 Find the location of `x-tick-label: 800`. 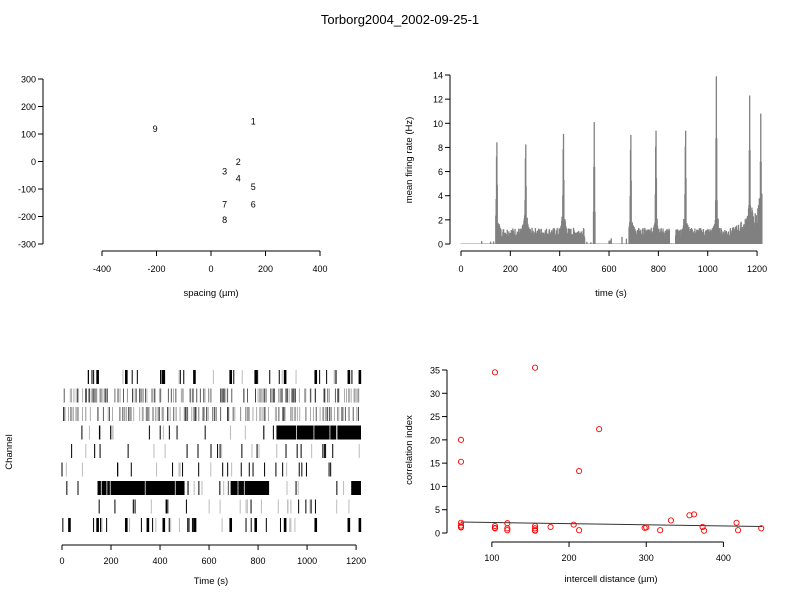

x-tick-label: 800 is located at coordinates (258, 561).